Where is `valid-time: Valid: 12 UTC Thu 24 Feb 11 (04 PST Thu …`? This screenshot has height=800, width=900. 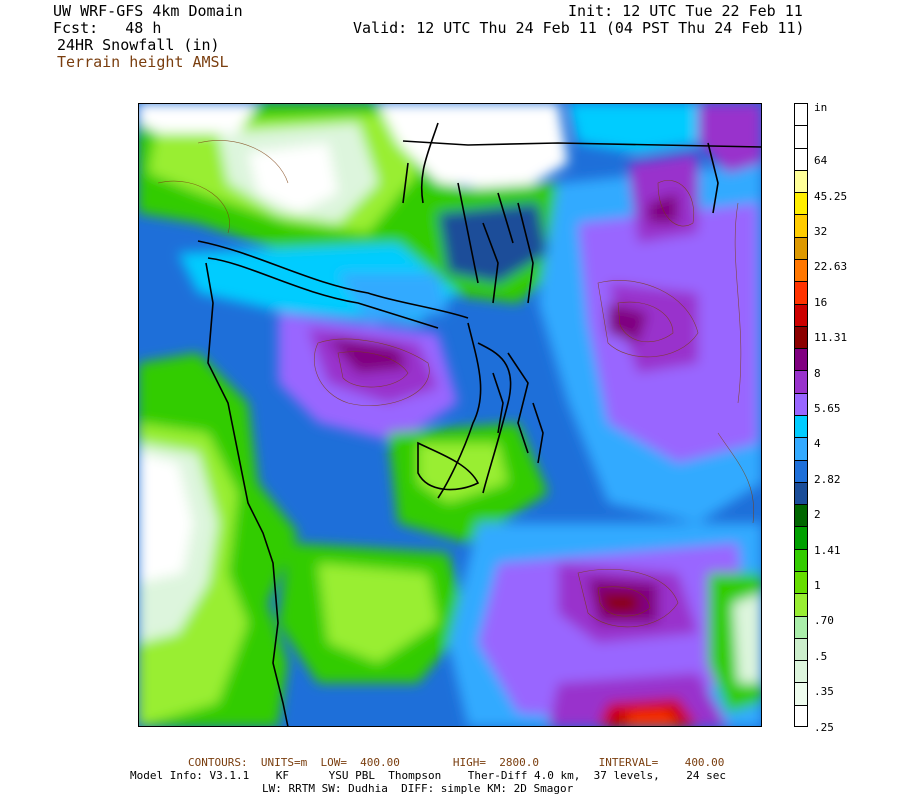 valid-time: Valid: 12 UTC Thu 24 Feb 11 (04 PST Thu … is located at coordinates (579, 28).